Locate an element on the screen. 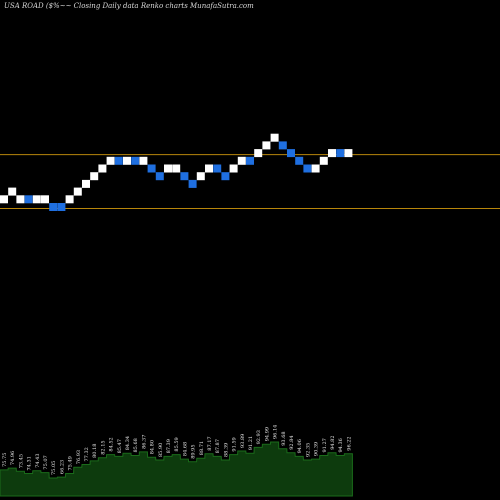  reference-lines is located at coordinates (250, 182).